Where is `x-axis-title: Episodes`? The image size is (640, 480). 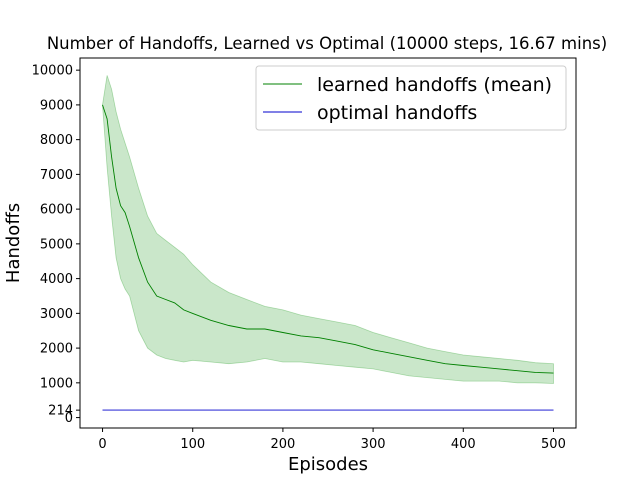
x-axis-title: Episodes is located at coordinates (328, 464).